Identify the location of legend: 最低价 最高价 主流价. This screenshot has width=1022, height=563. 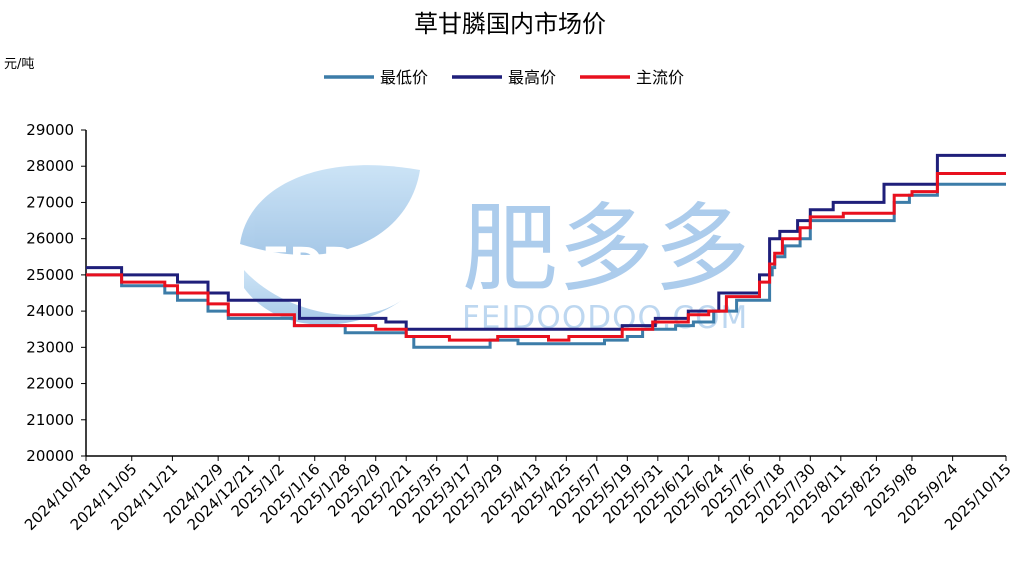
(504, 77).